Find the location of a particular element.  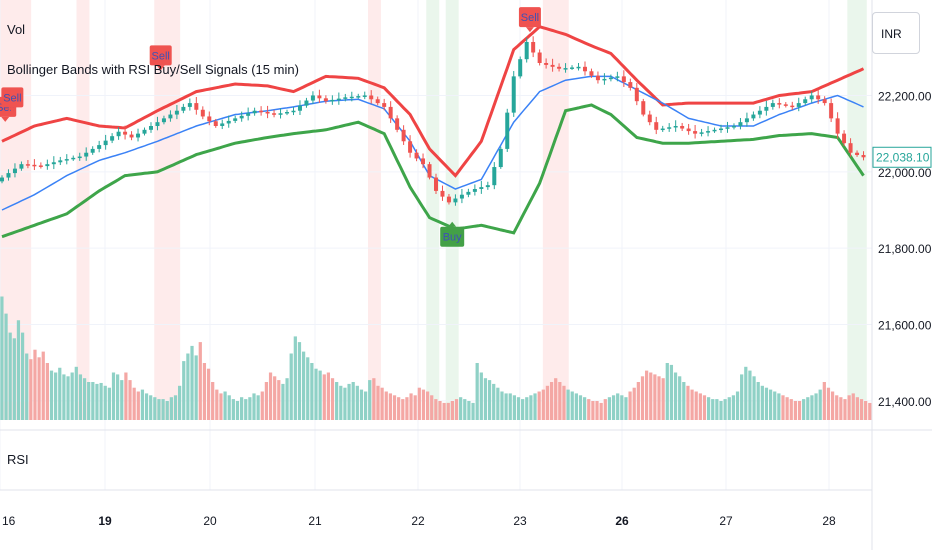

buy-signal-pointer is located at coordinates (452, 224).